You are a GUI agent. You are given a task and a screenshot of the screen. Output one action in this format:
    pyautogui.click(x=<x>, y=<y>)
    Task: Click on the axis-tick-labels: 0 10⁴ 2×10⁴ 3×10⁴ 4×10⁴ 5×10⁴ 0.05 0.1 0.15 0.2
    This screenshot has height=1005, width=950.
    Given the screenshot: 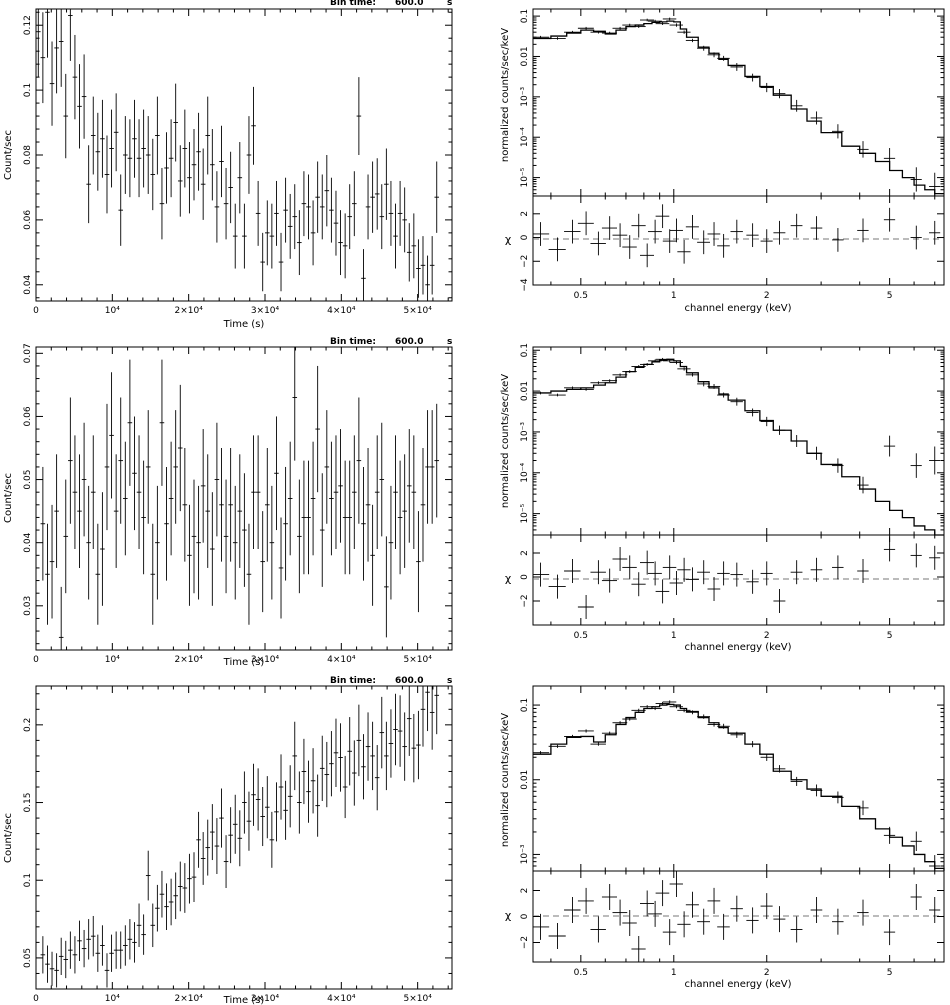 What is the action you would take?
    pyautogui.click(x=227, y=861)
    